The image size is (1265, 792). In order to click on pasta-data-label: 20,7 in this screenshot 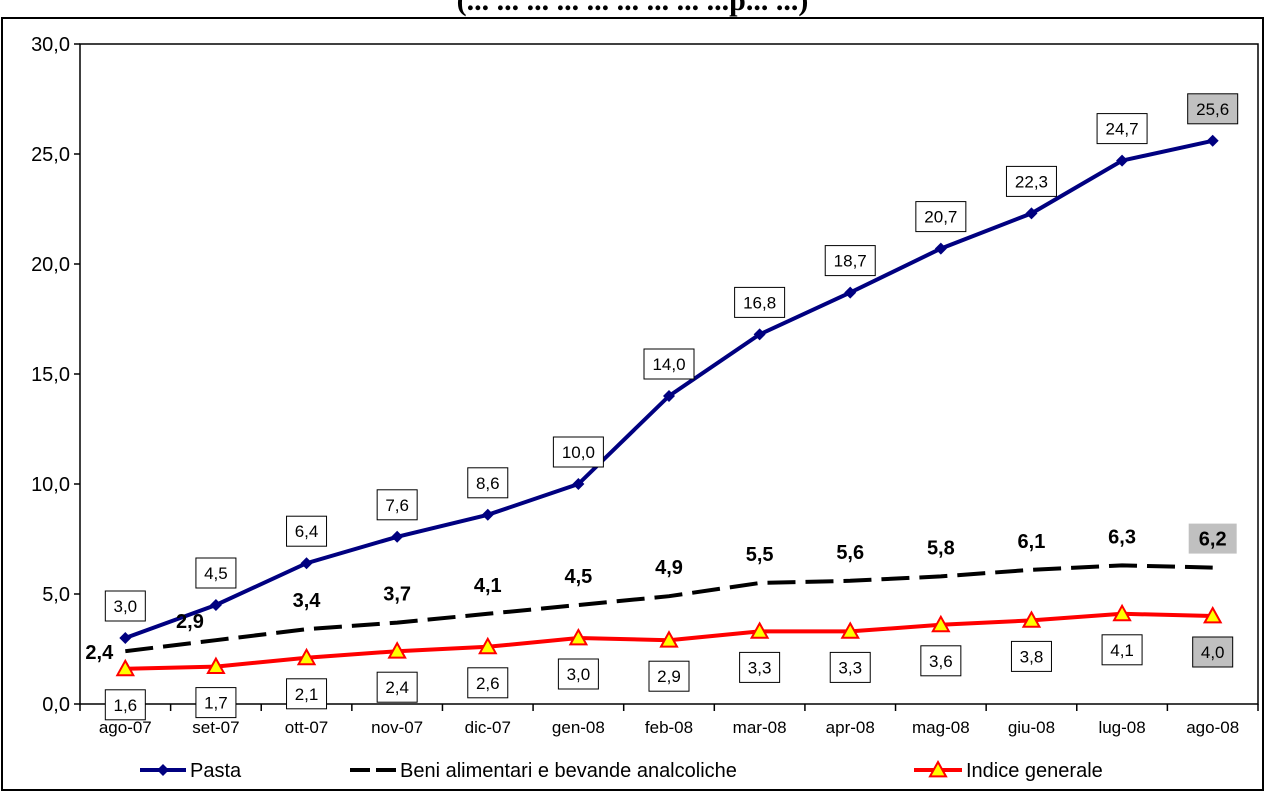, I will do `click(940, 217)`.